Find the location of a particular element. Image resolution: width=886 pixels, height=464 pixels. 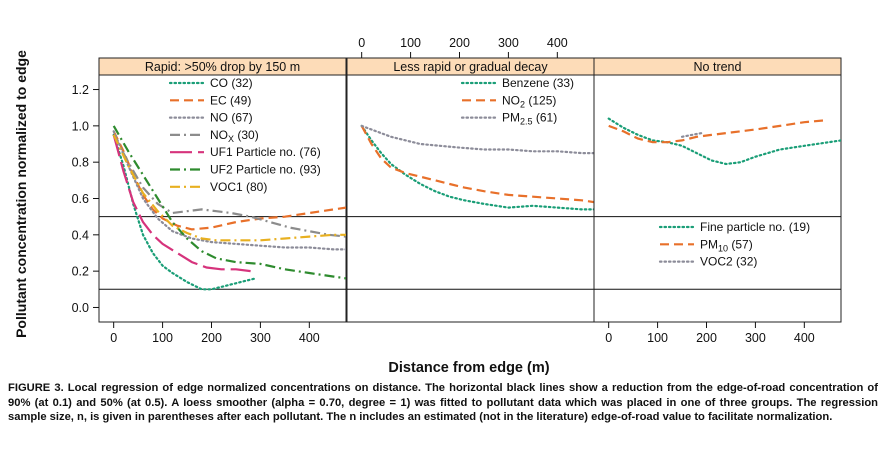

legend-label: PM2.5 (61) is located at coordinates (529, 119).